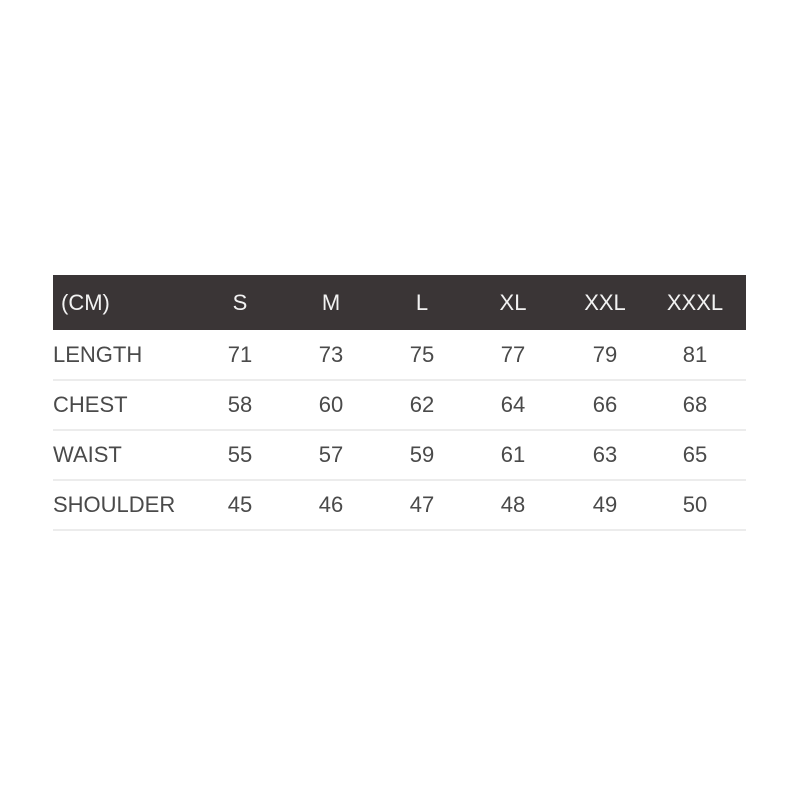 The height and width of the screenshot is (800, 800). Describe the element at coordinates (695, 404) in the screenshot. I see `table-cell: 68` at that location.